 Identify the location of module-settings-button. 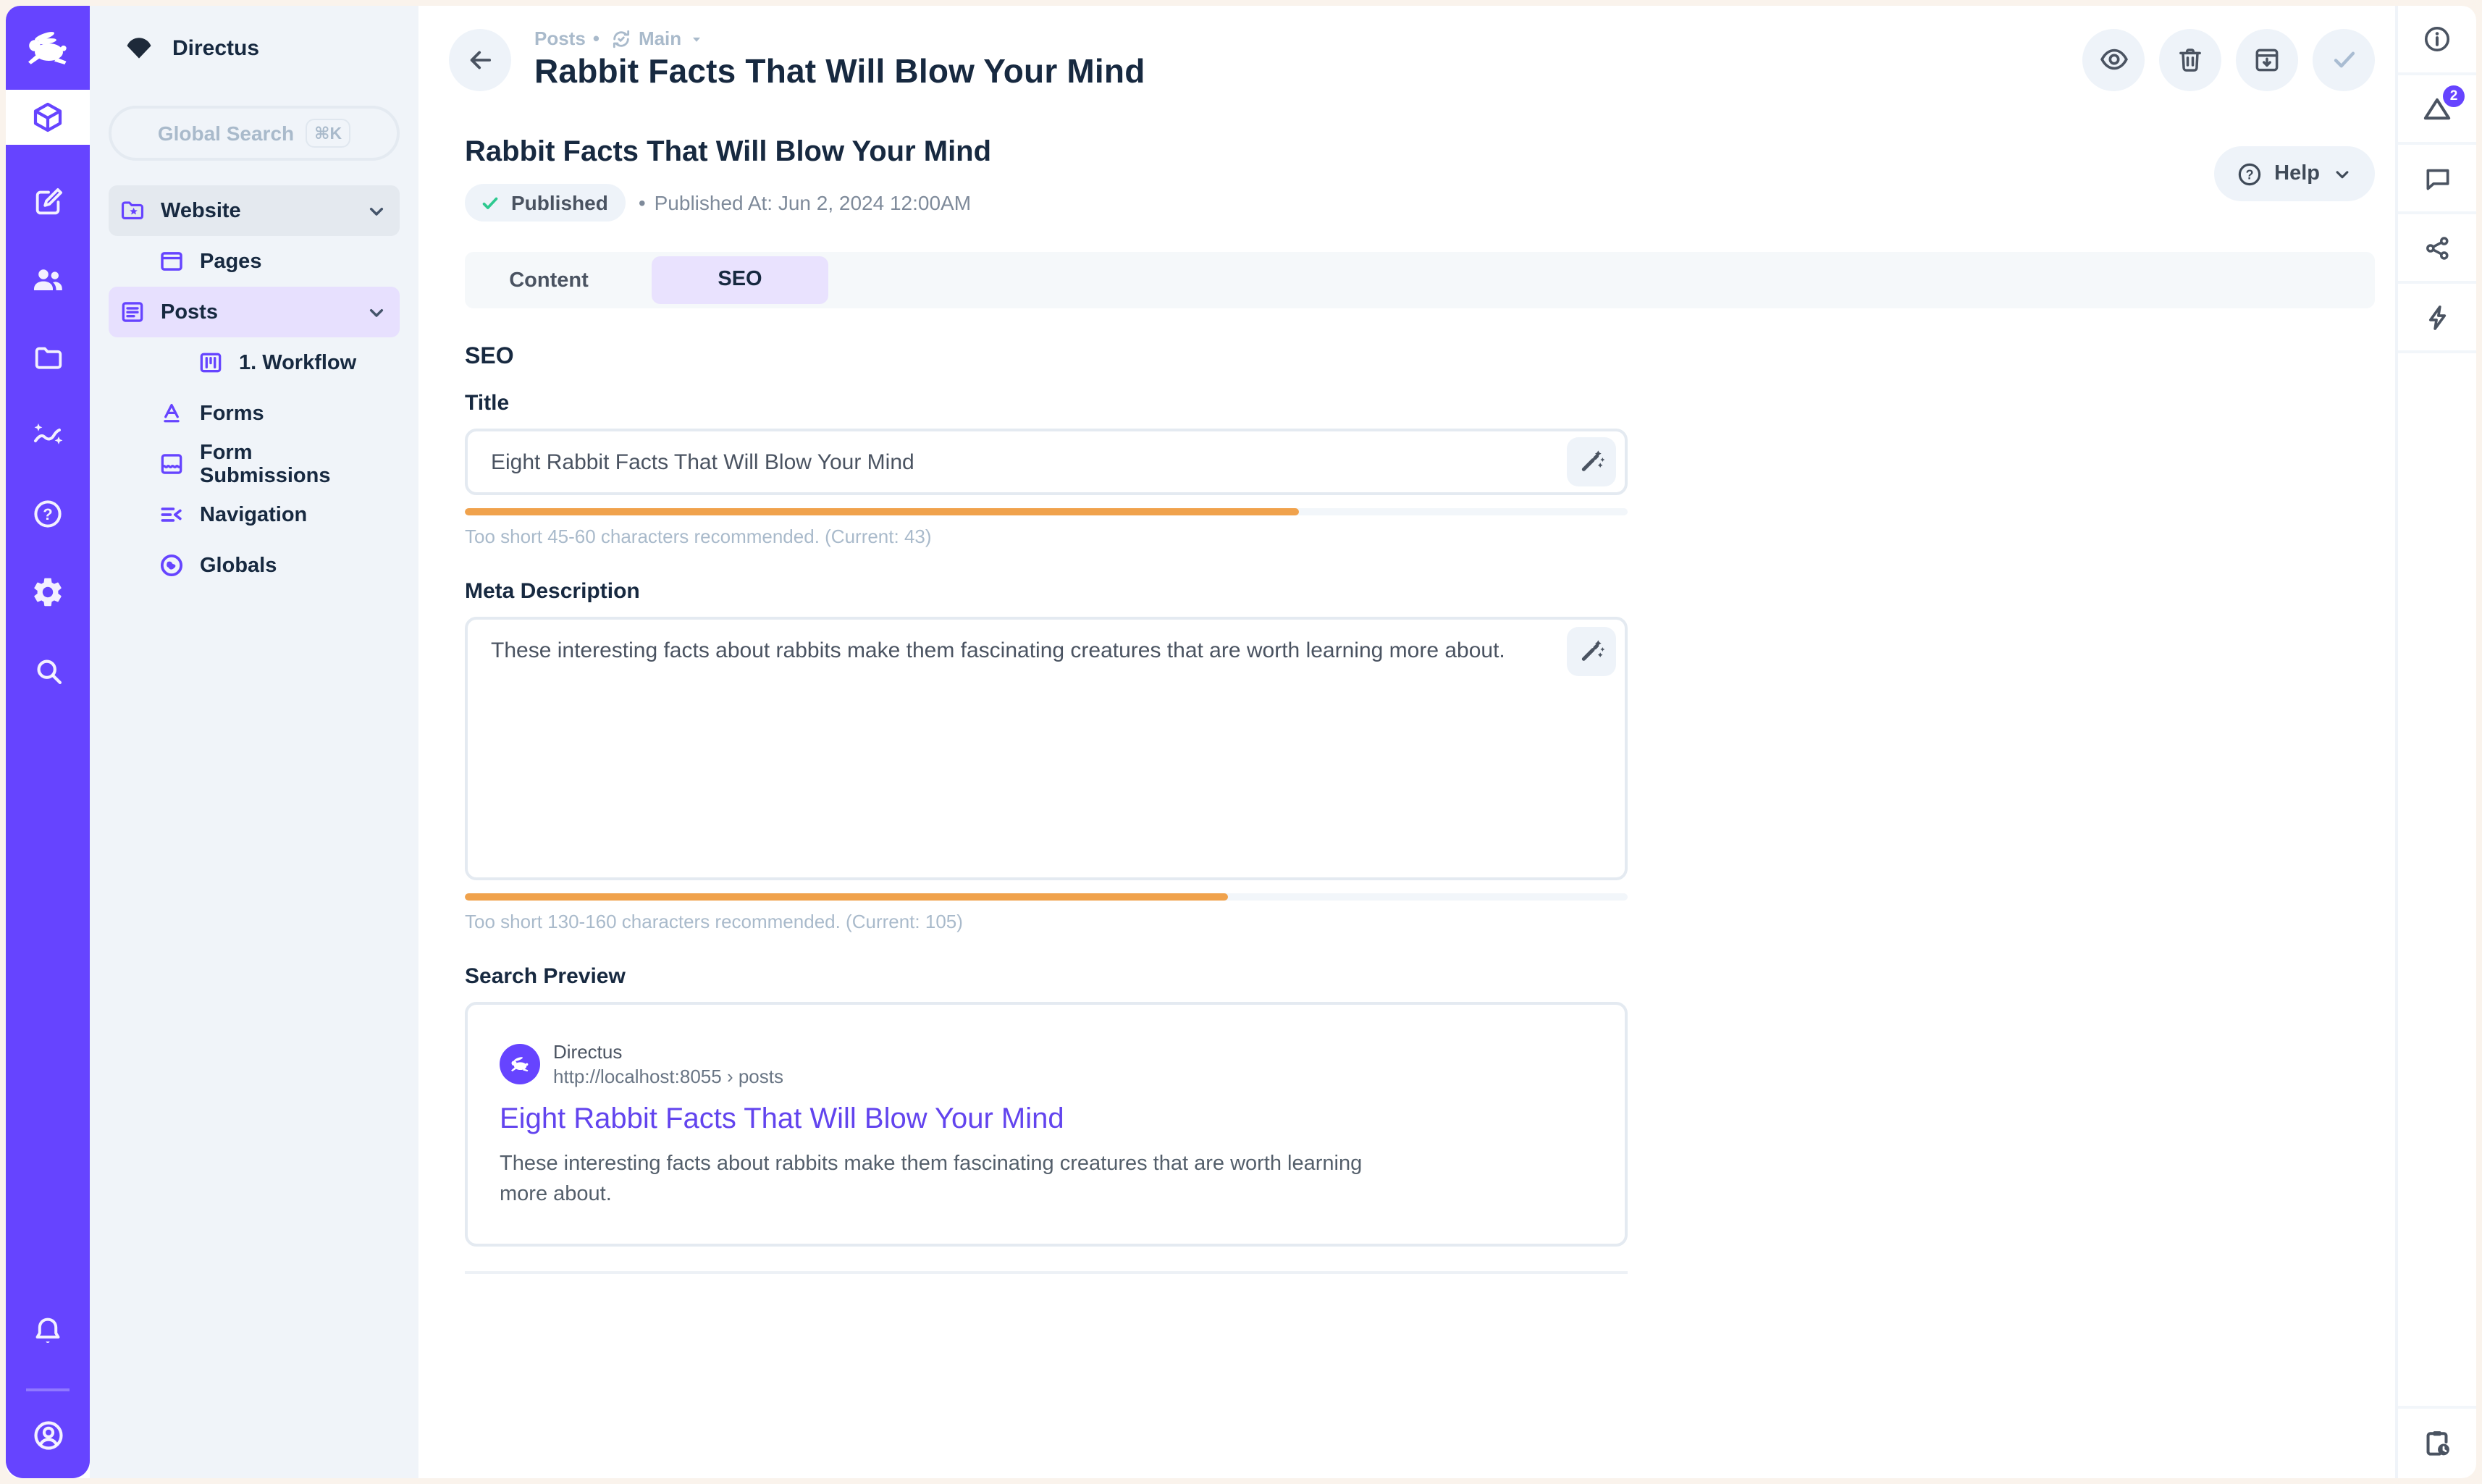
(48, 592).